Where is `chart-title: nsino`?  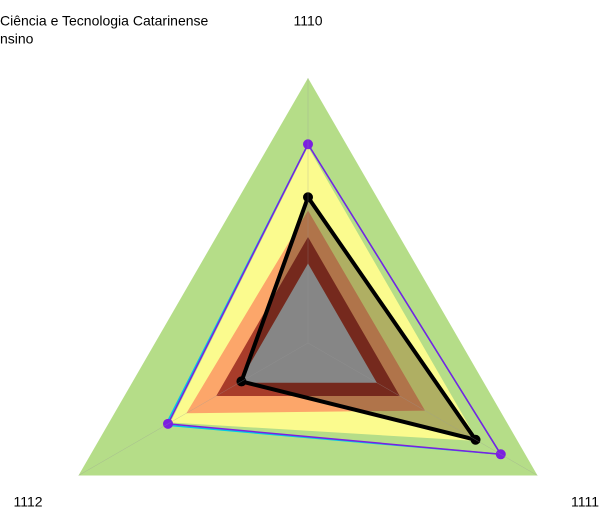 chart-title: nsino is located at coordinates (17, 39).